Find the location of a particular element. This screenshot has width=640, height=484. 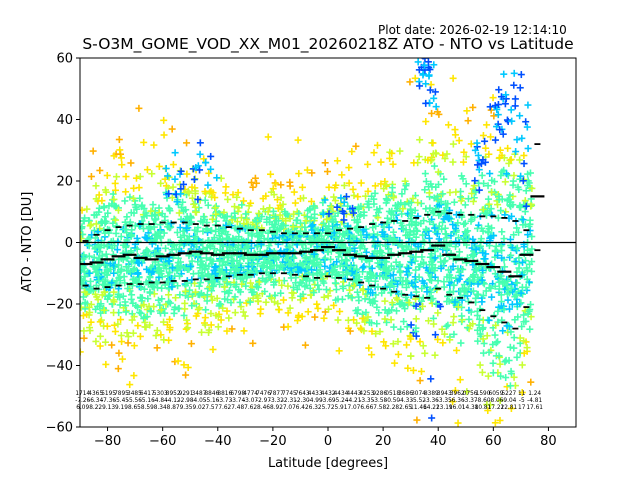

x-tick-label: −60 is located at coordinates (162, 441).